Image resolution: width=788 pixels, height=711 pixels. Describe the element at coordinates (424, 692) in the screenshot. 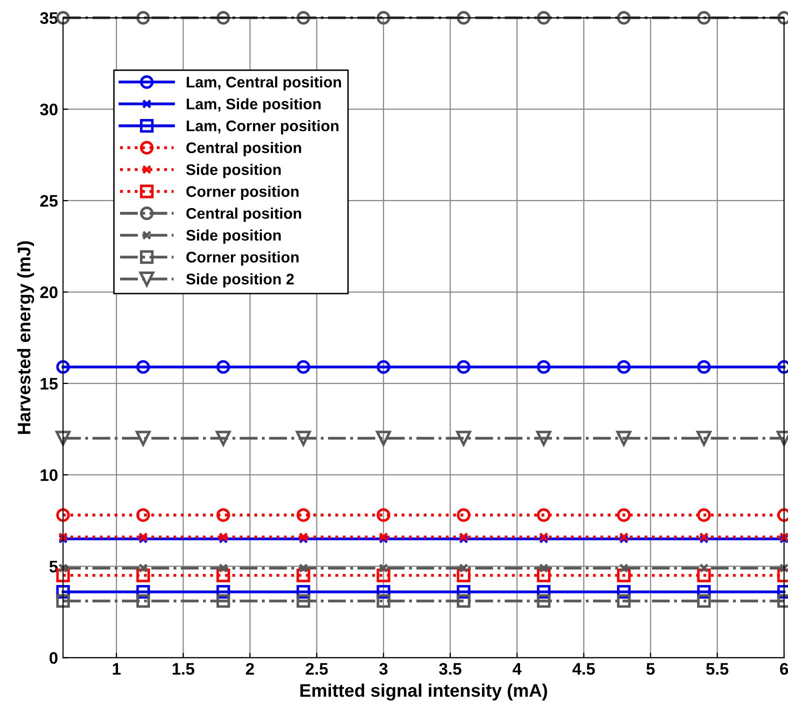

I see `x-axis-title: Emitted signal intensity (mA)` at that location.